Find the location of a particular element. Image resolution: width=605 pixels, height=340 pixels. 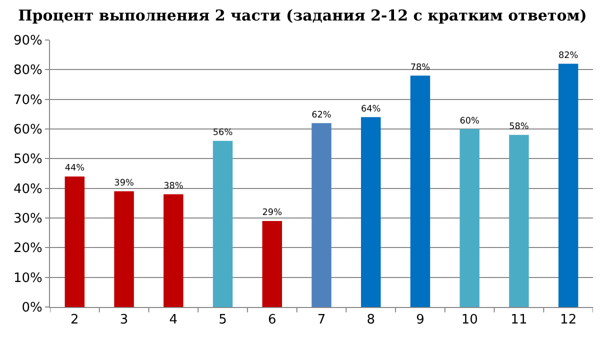

data-label: 44% is located at coordinates (74, 169).